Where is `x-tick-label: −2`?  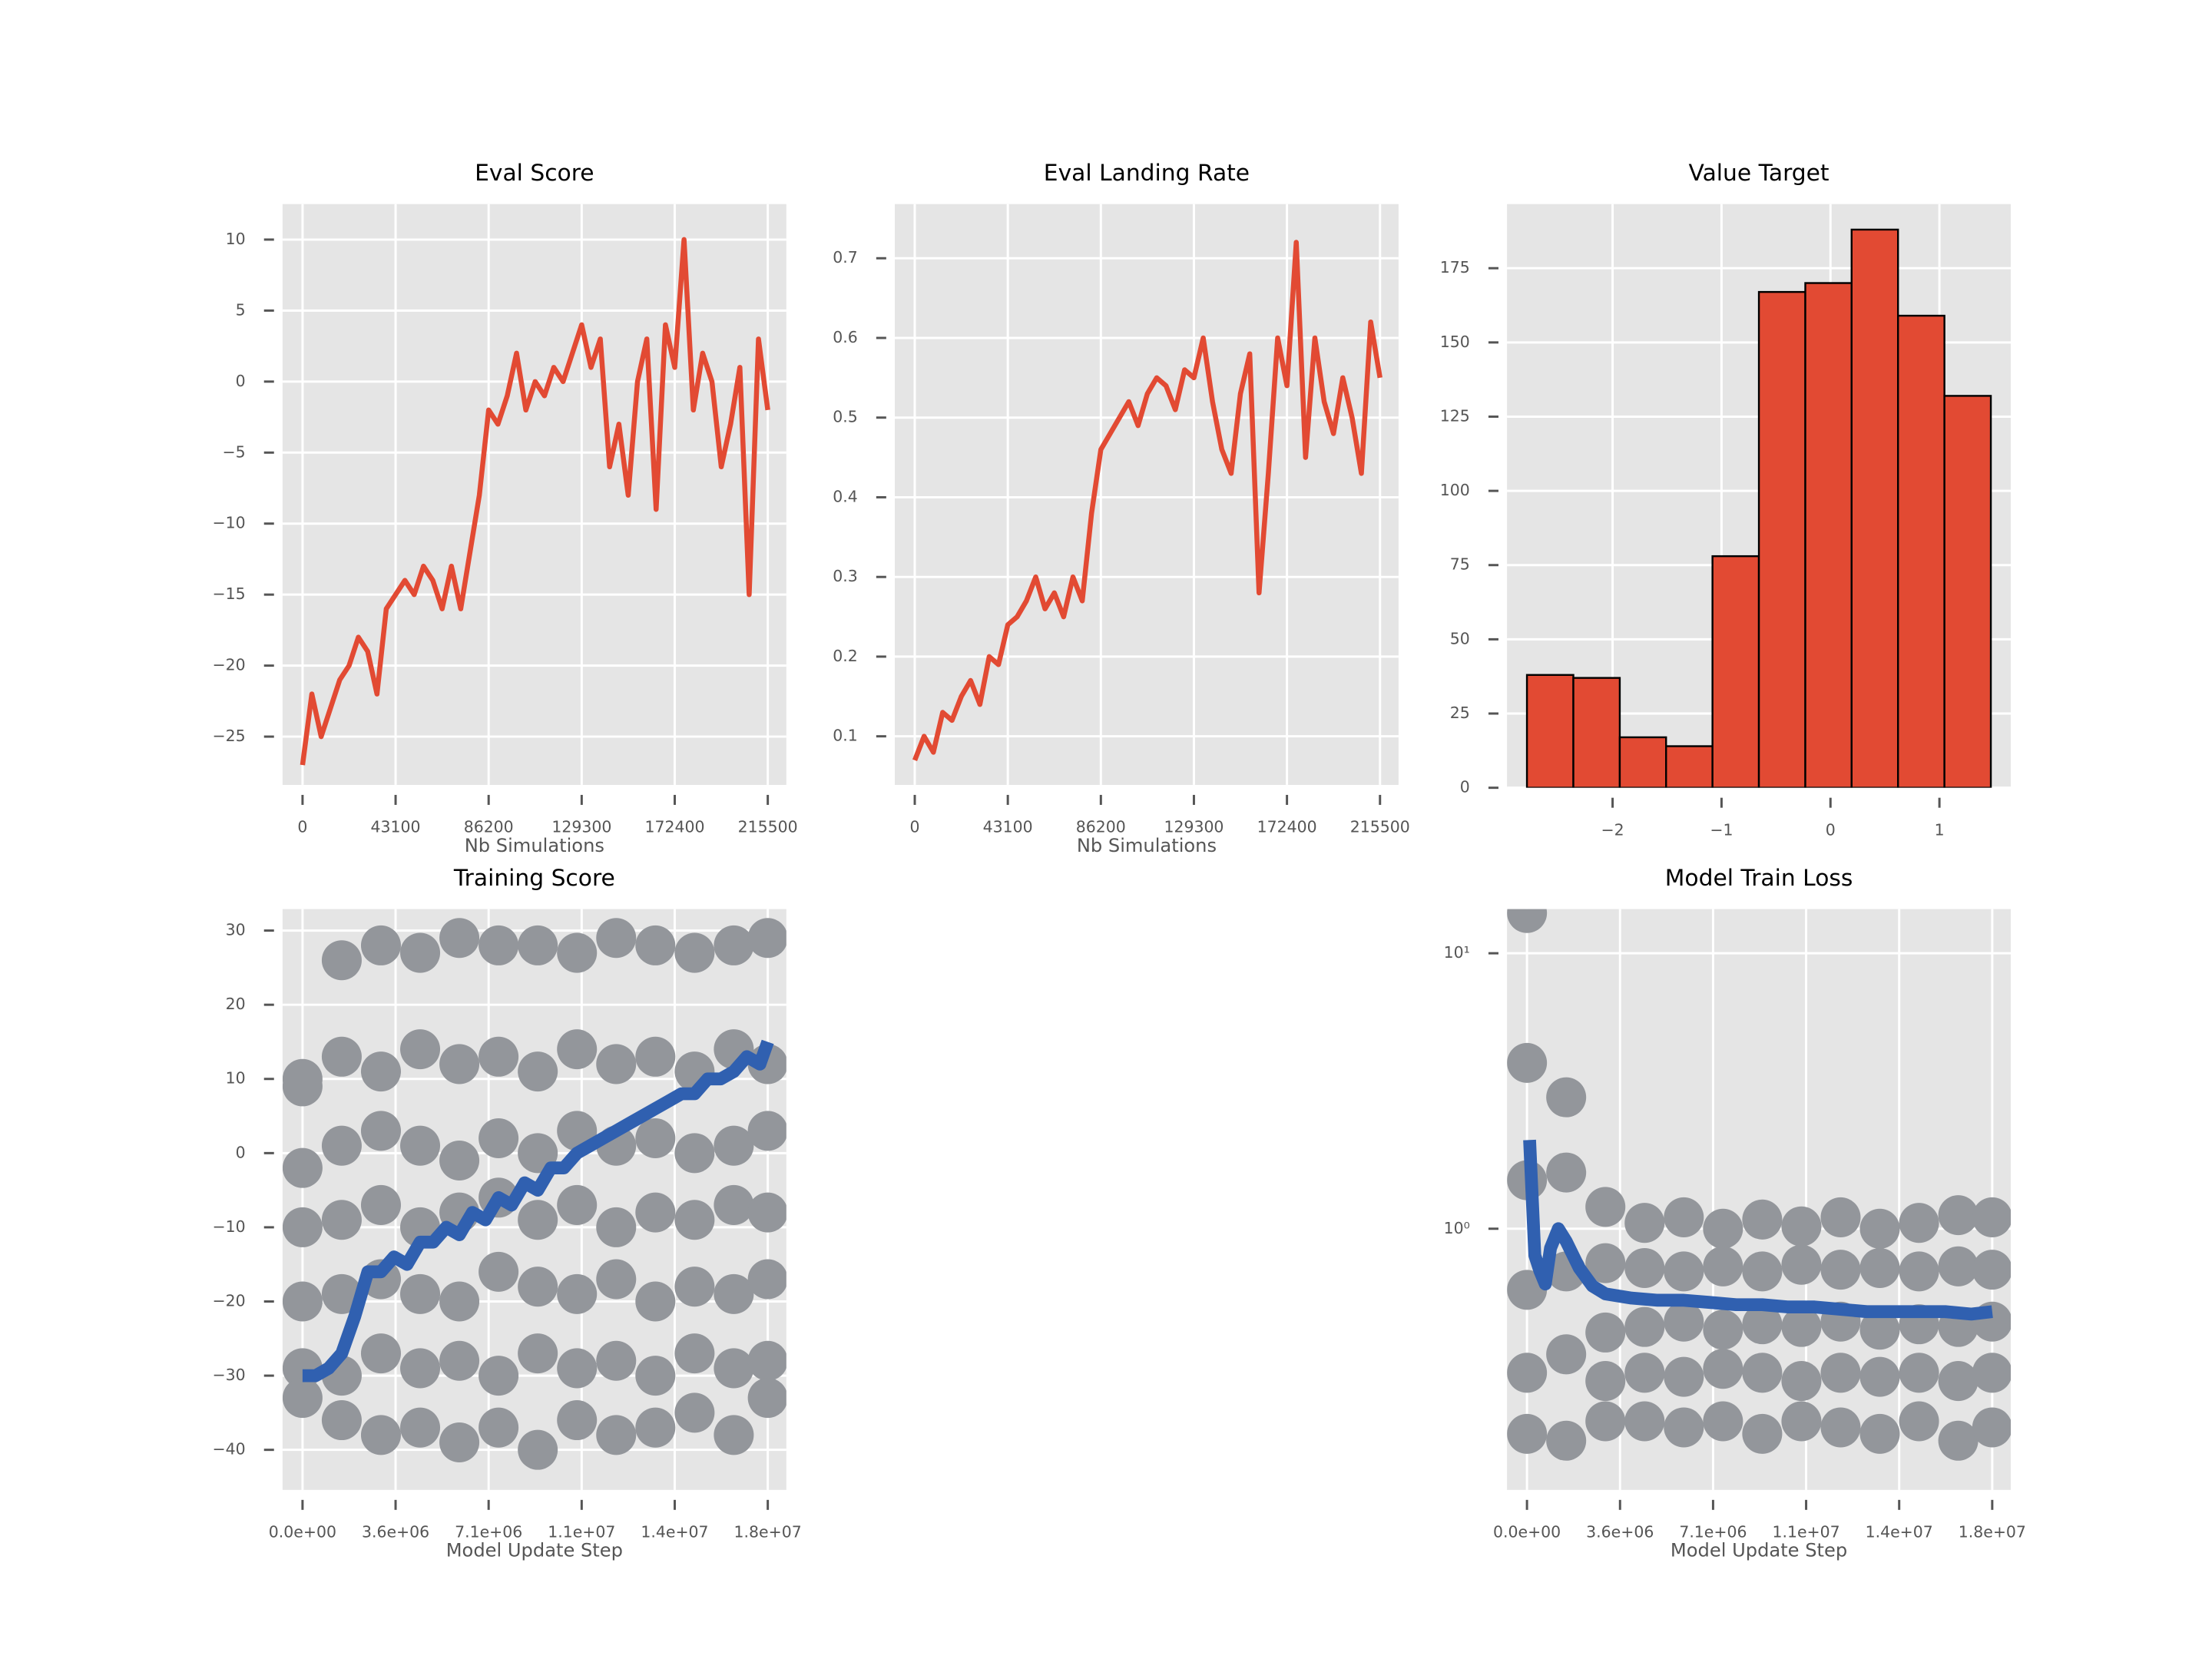 x-tick-label: −2 is located at coordinates (1613, 829).